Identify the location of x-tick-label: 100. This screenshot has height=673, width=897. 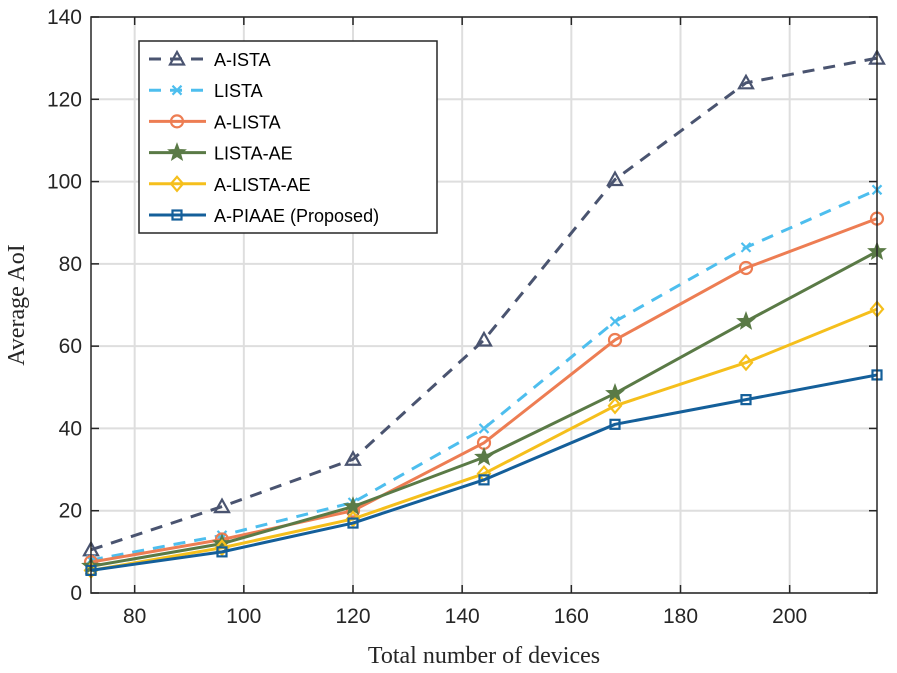
(243, 616).